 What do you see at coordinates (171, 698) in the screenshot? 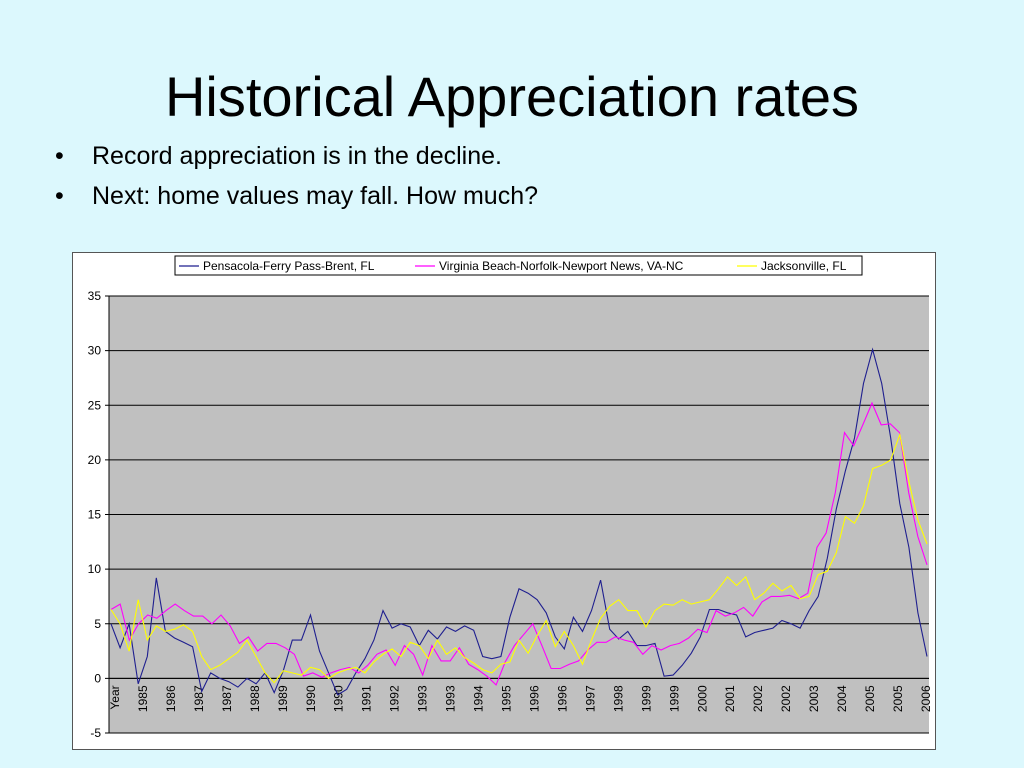
I see `x-tick-label: 1986` at bounding box center [171, 698].